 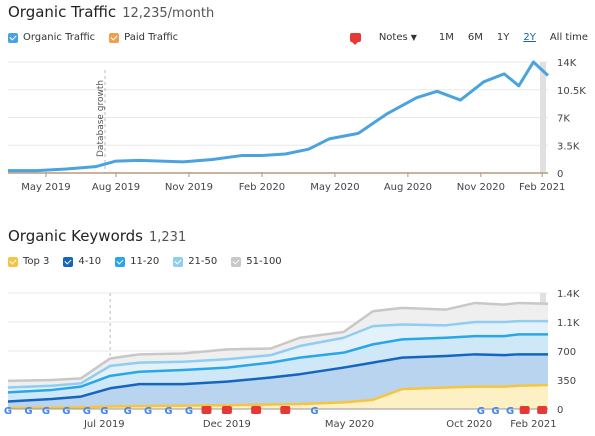 What do you see at coordinates (116, 187) in the screenshot?
I see `x-tick-label: Aug 2019` at bounding box center [116, 187].